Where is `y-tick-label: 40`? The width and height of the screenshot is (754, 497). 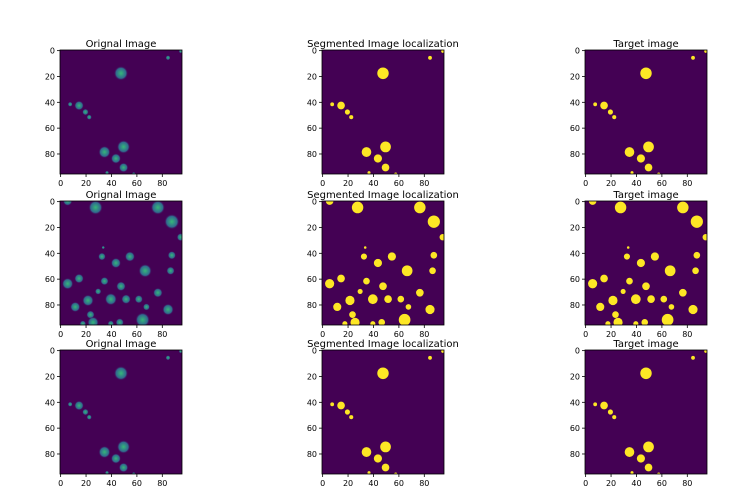
y-tick-label: 40 is located at coordinates (312, 402).